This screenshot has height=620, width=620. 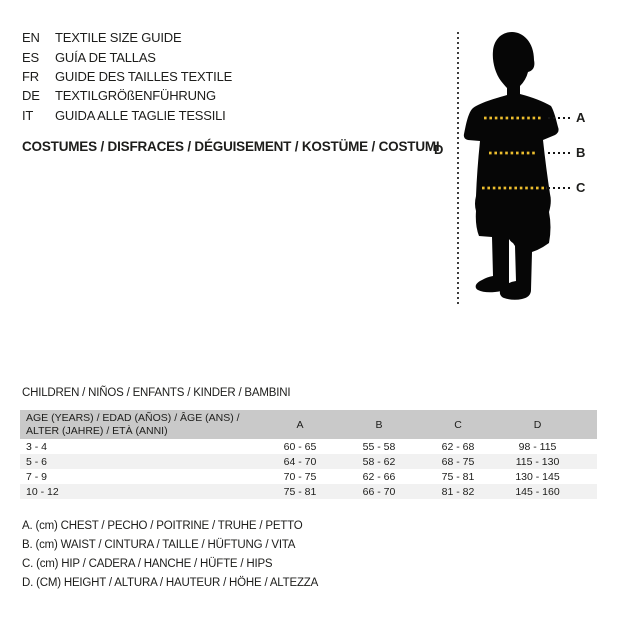 What do you see at coordinates (581, 152) in the screenshot?
I see `waist-marker-label: B` at bounding box center [581, 152].